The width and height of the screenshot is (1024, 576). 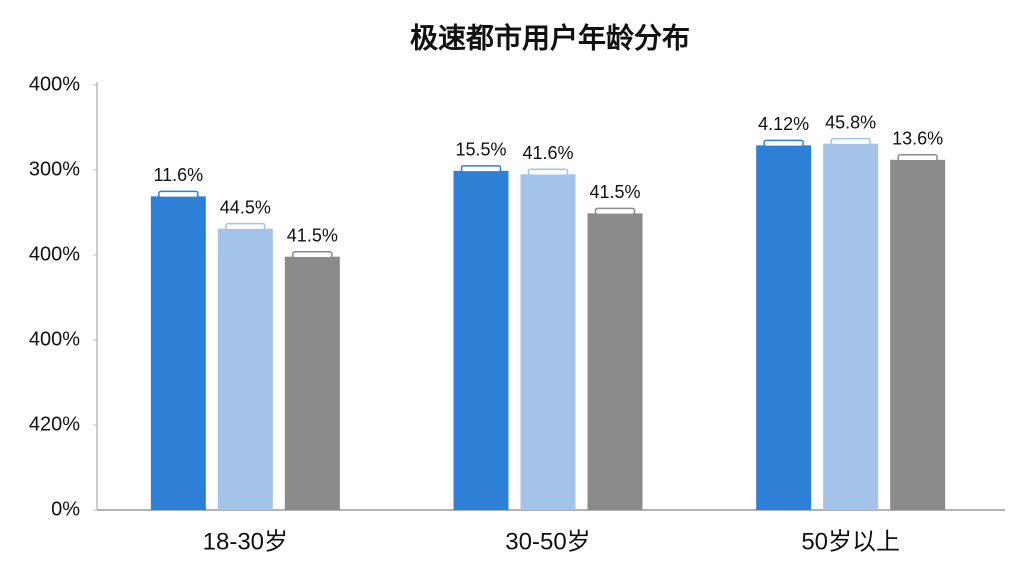 What do you see at coordinates (547, 153) in the screenshot?
I see `data-label: 41.6%` at bounding box center [547, 153].